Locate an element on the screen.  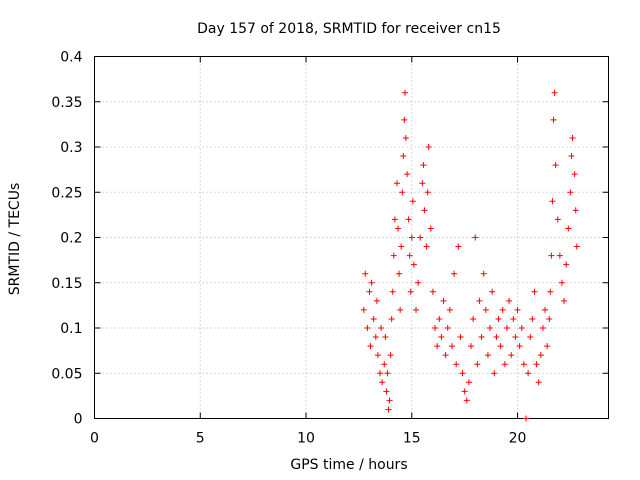
x-tick-label: 5 is located at coordinates (200, 439).